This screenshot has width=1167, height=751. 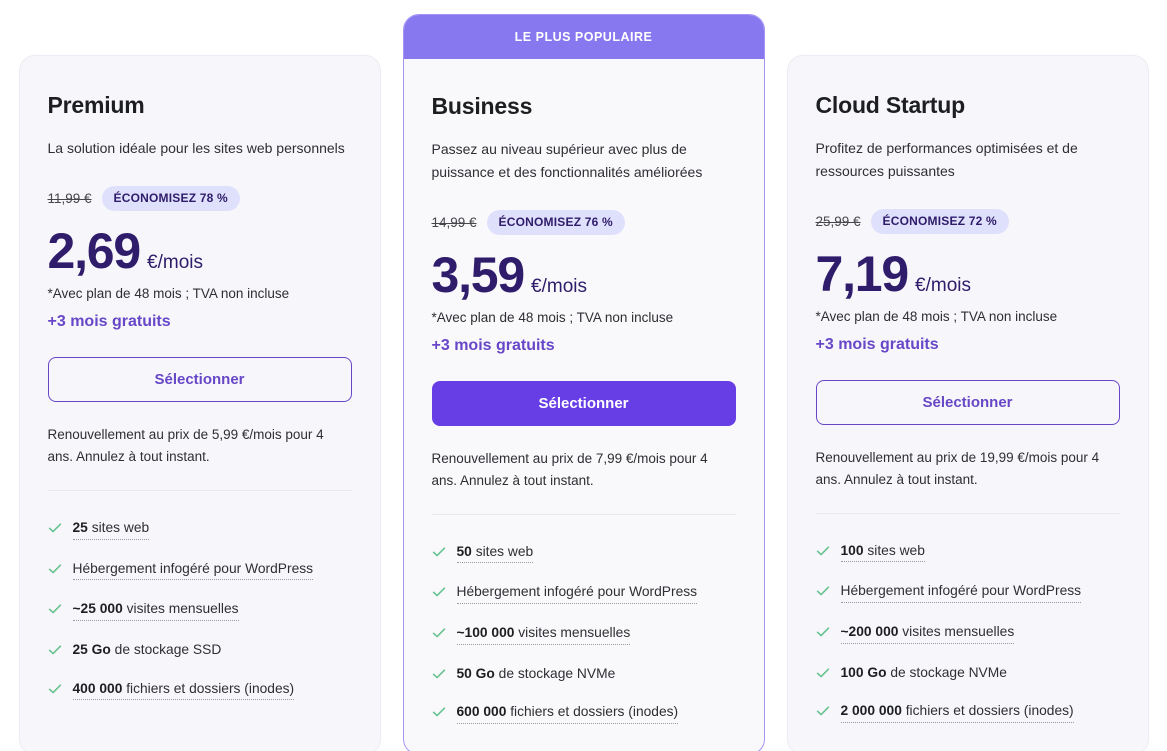 I want to click on feature-label: 25 Go de stockage SSD, so click(x=147, y=650).